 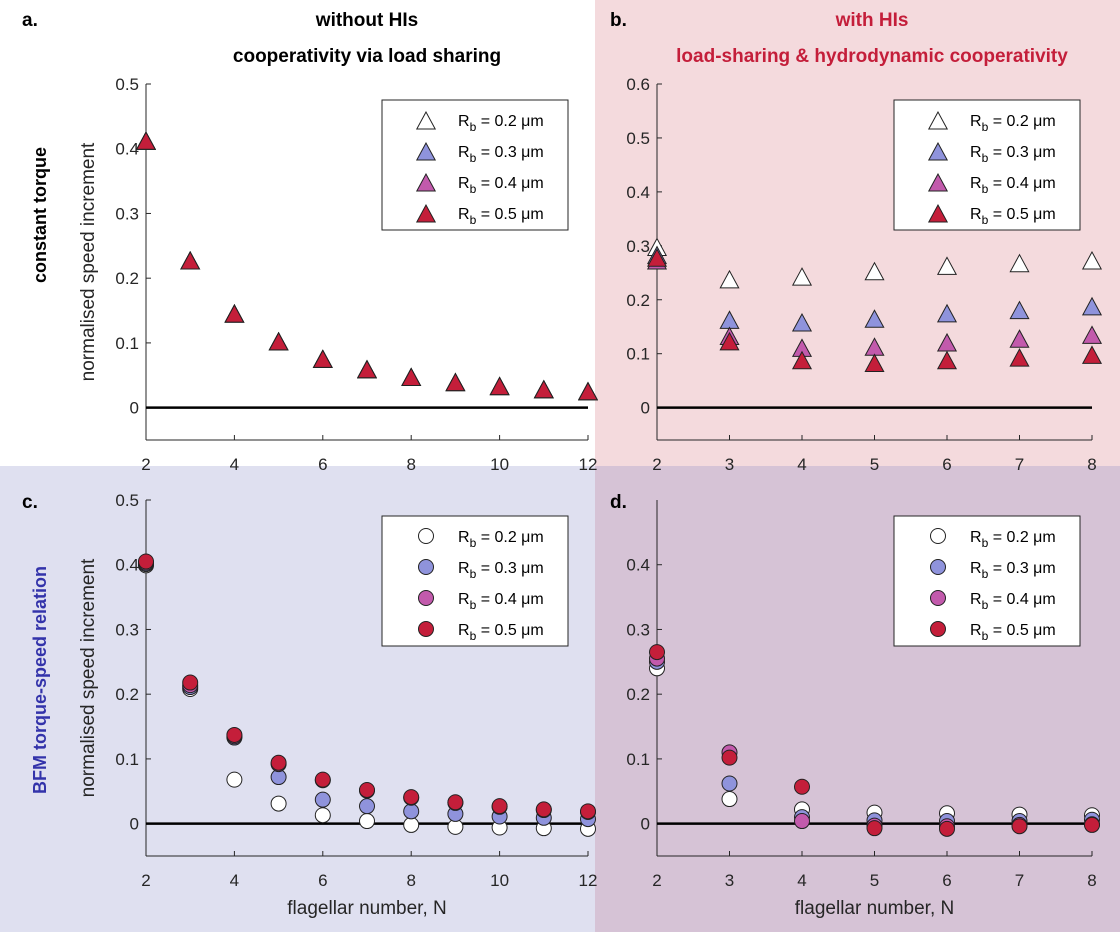 I want to click on y-tick-label: 0.2, so click(x=127, y=278).